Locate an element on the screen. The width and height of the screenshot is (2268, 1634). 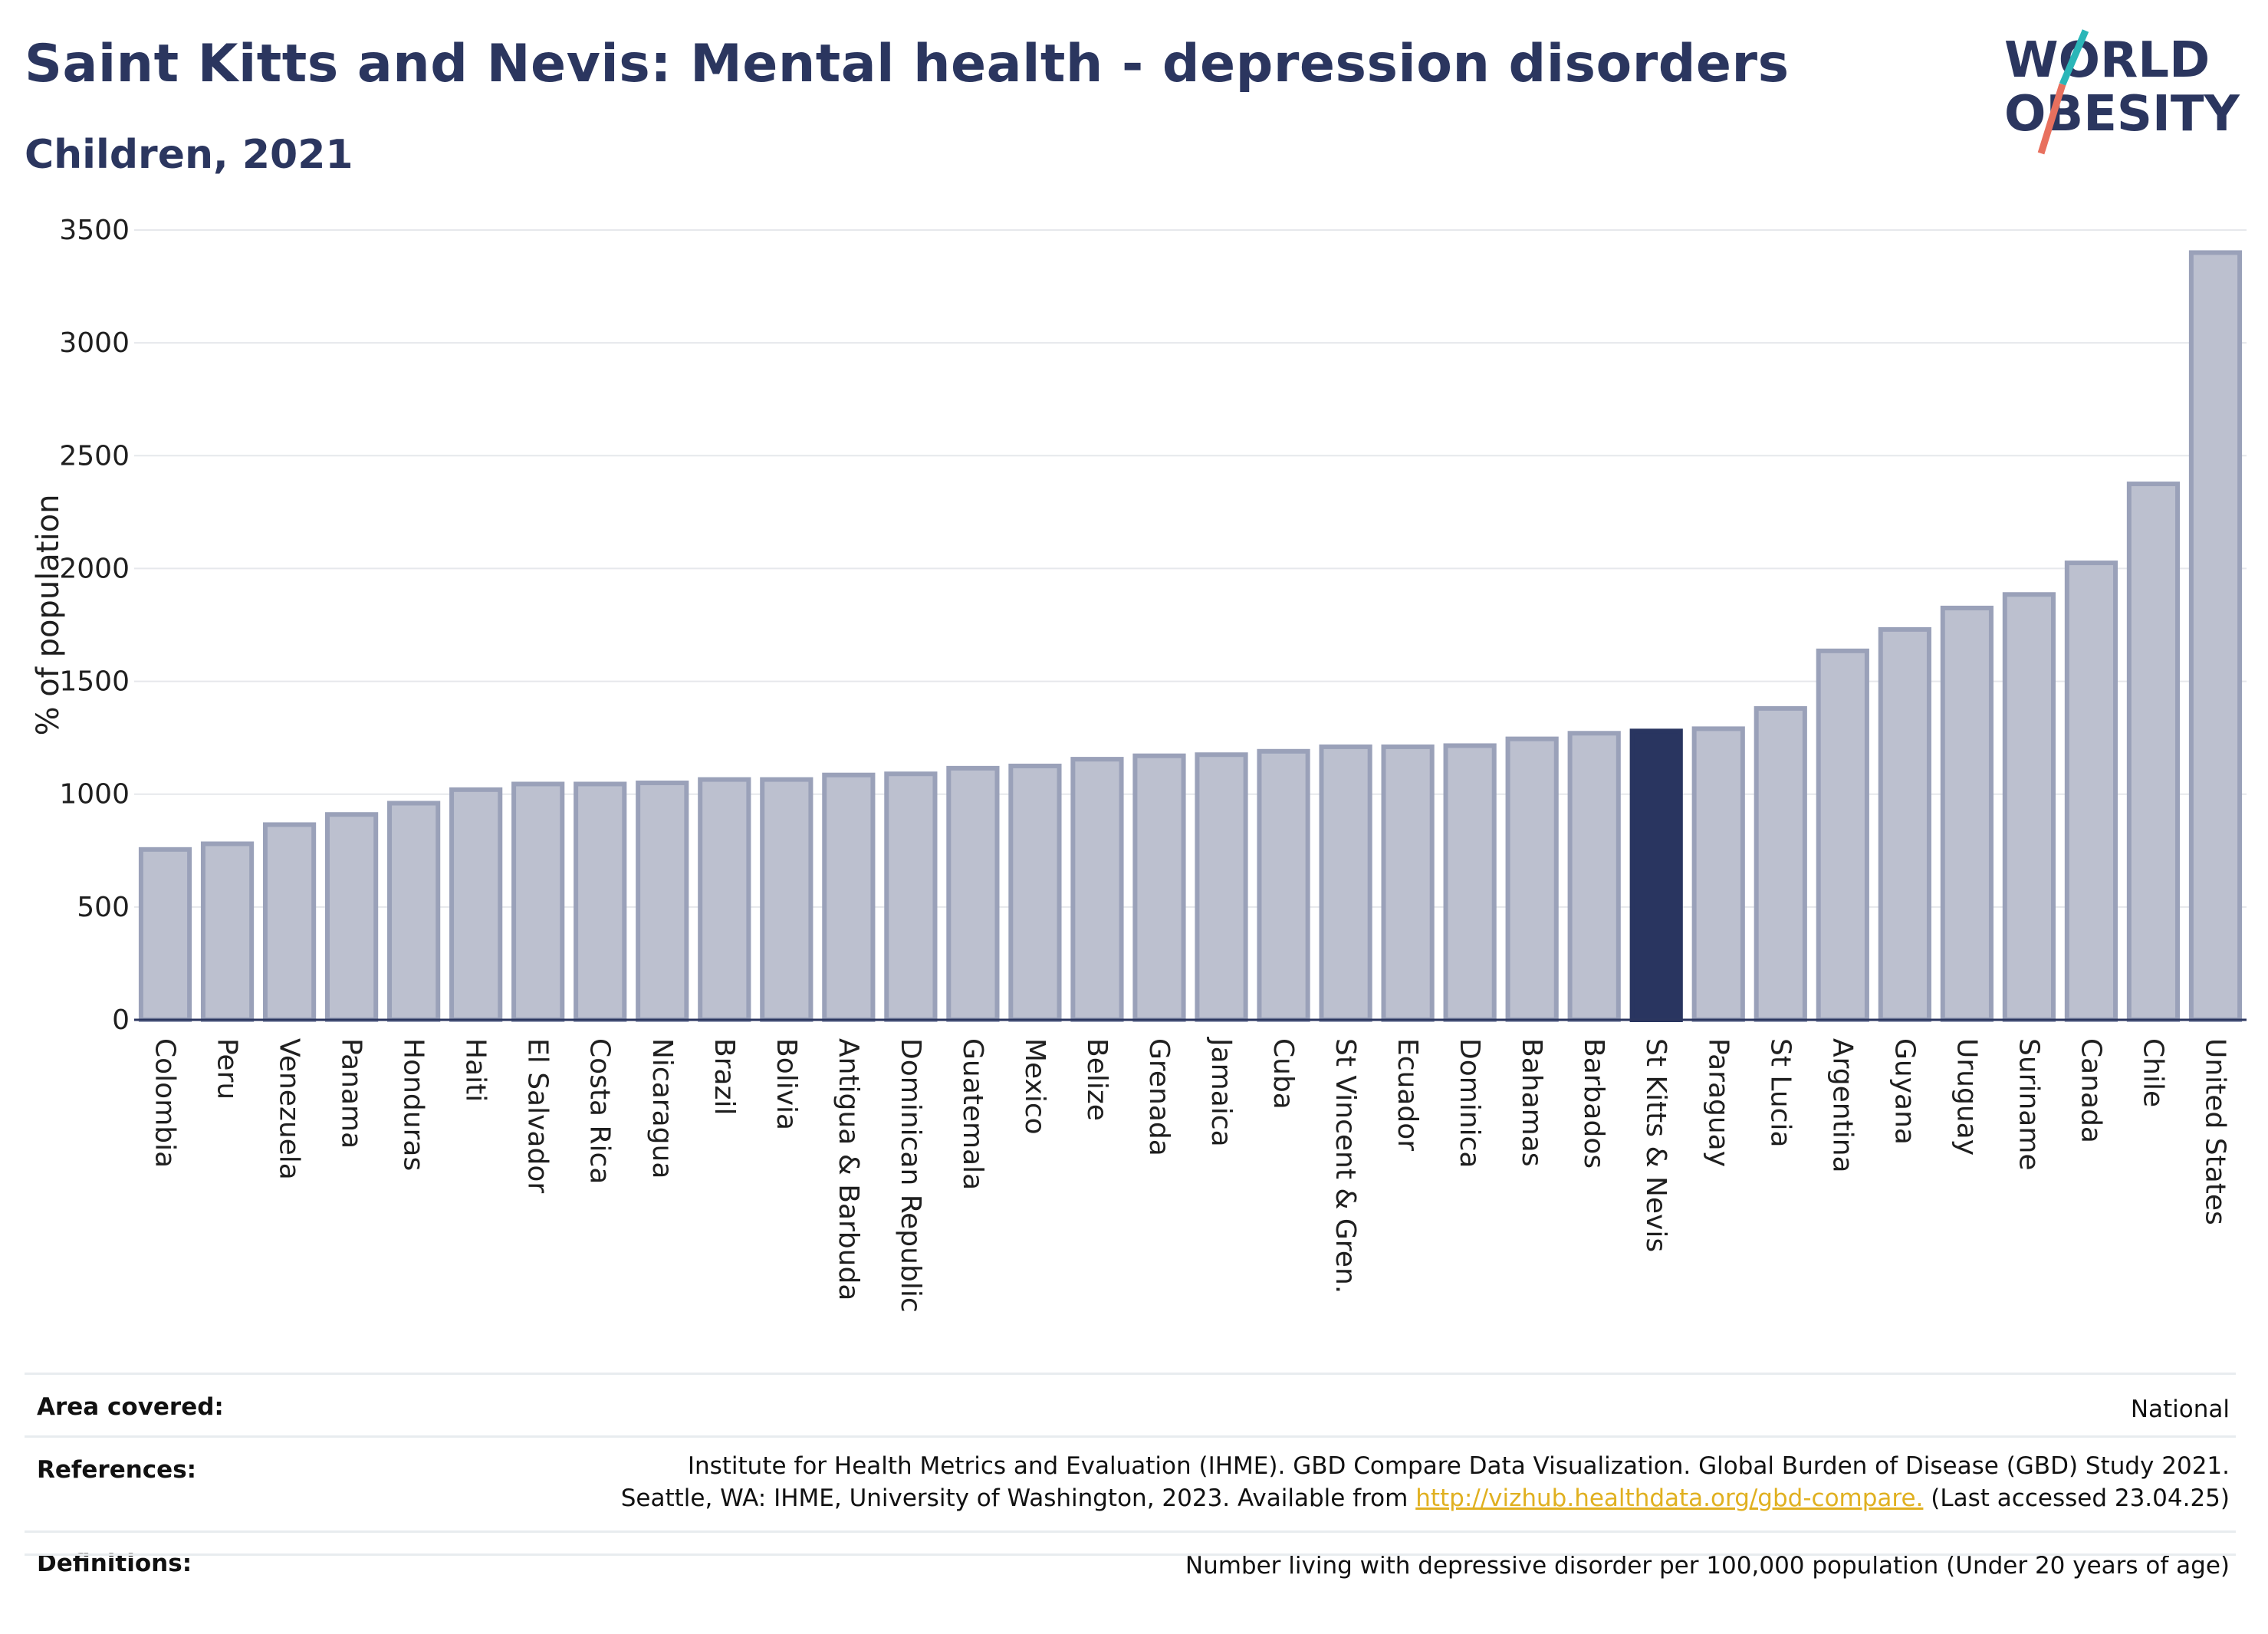
bar-suriname is located at coordinates (2029, 807).